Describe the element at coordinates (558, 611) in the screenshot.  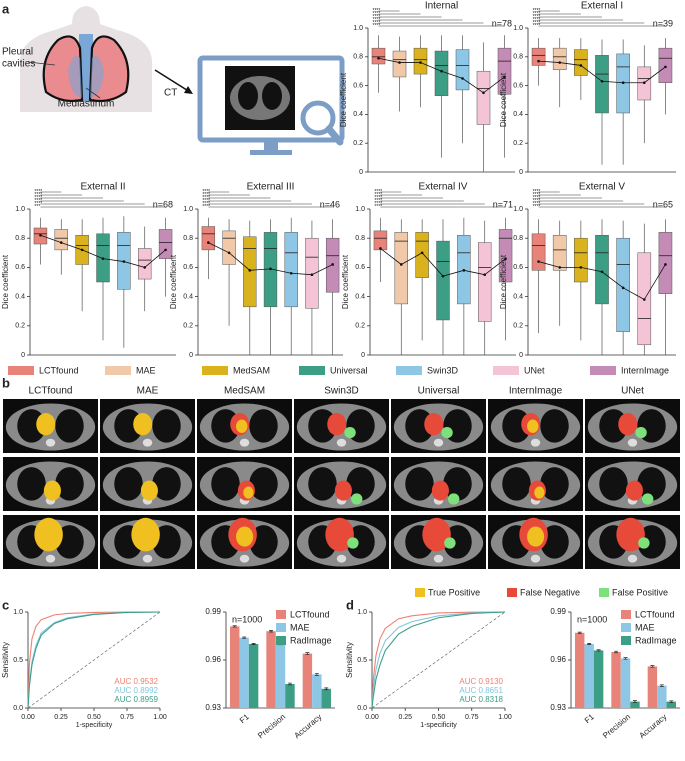
I see `y-tick-label: 0.99` at that location.